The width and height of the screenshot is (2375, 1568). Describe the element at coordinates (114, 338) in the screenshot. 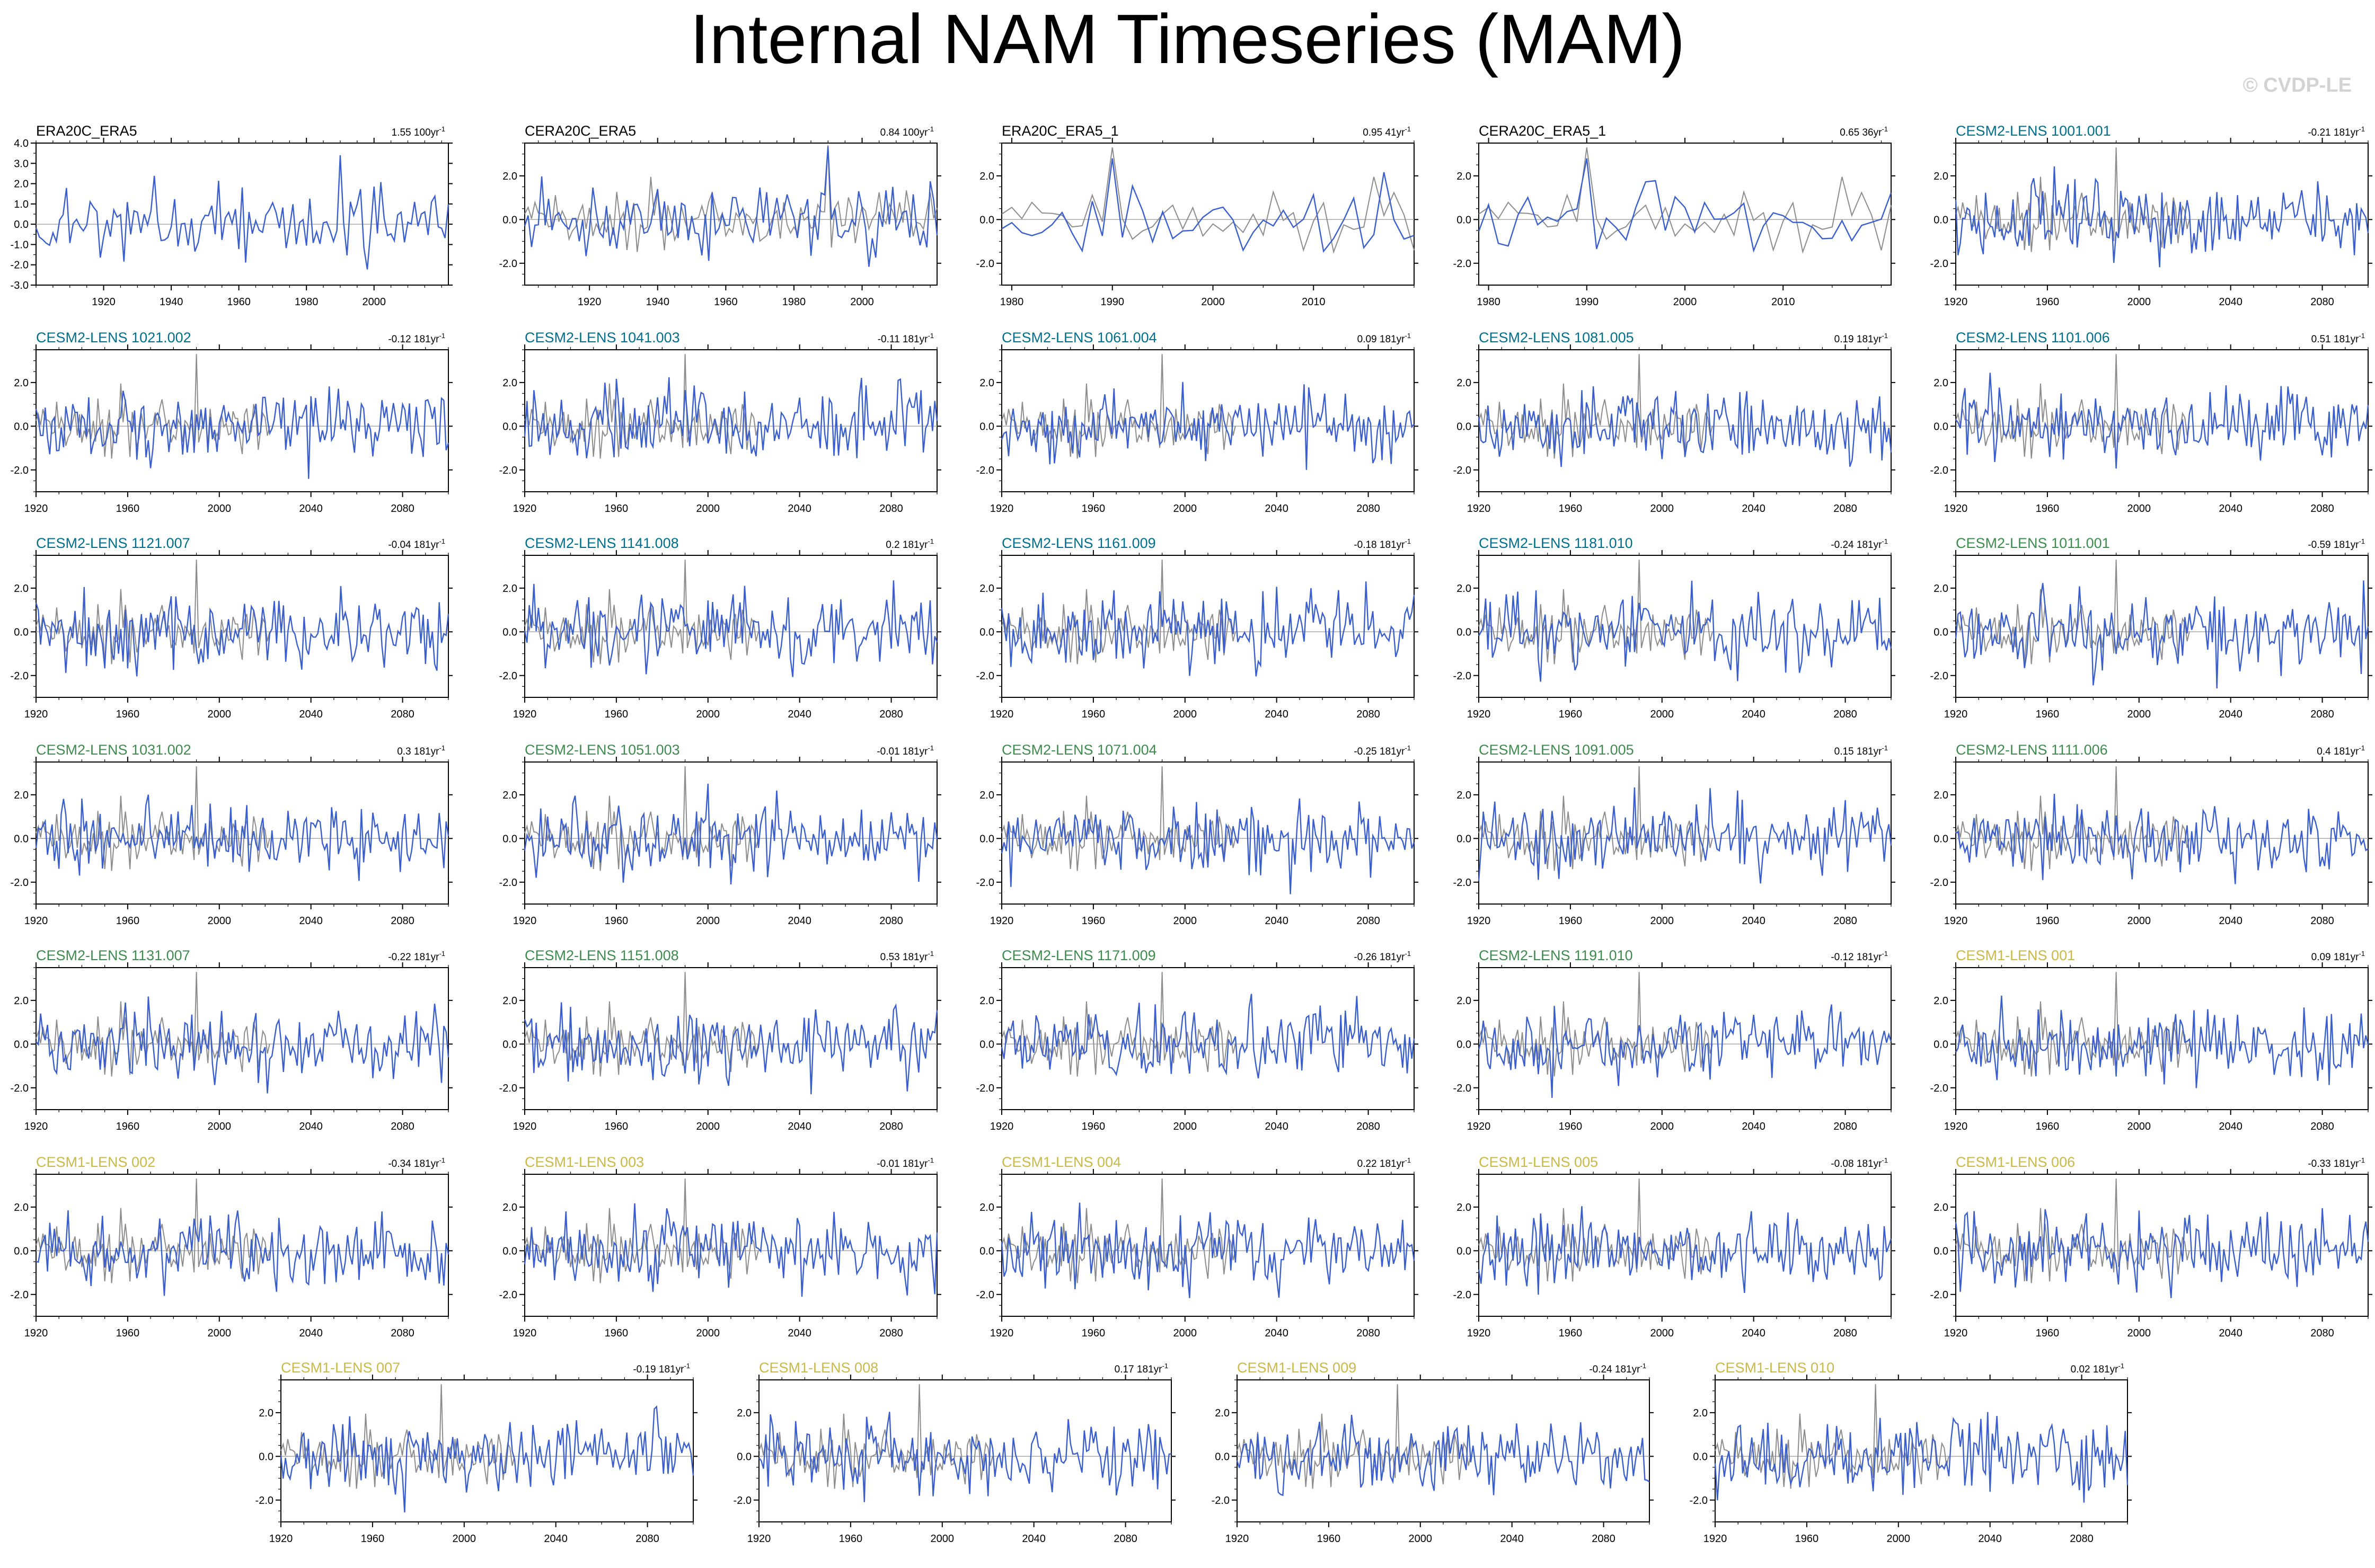

I see `panel-title: CESM2-LENS 1021.002` at that location.